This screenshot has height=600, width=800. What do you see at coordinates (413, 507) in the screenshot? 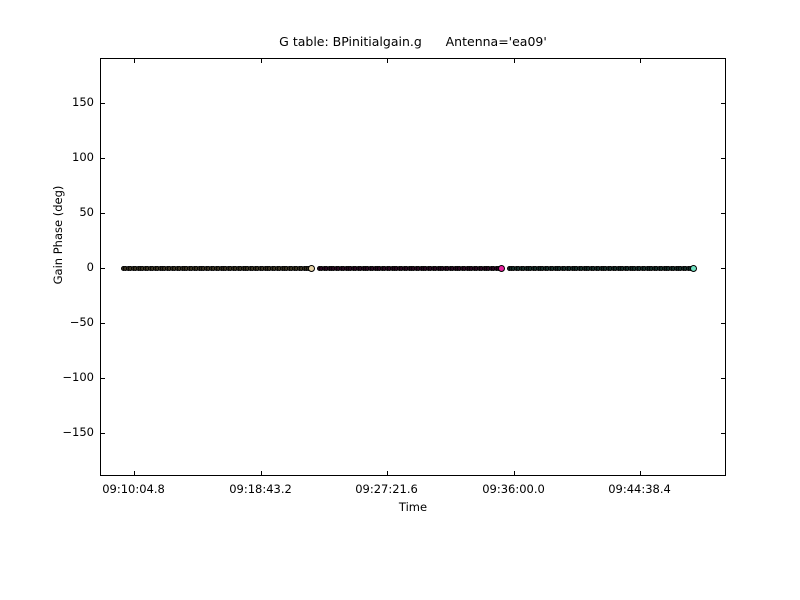
I see `x-axis-label: Time` at bounding box center [413, 507].